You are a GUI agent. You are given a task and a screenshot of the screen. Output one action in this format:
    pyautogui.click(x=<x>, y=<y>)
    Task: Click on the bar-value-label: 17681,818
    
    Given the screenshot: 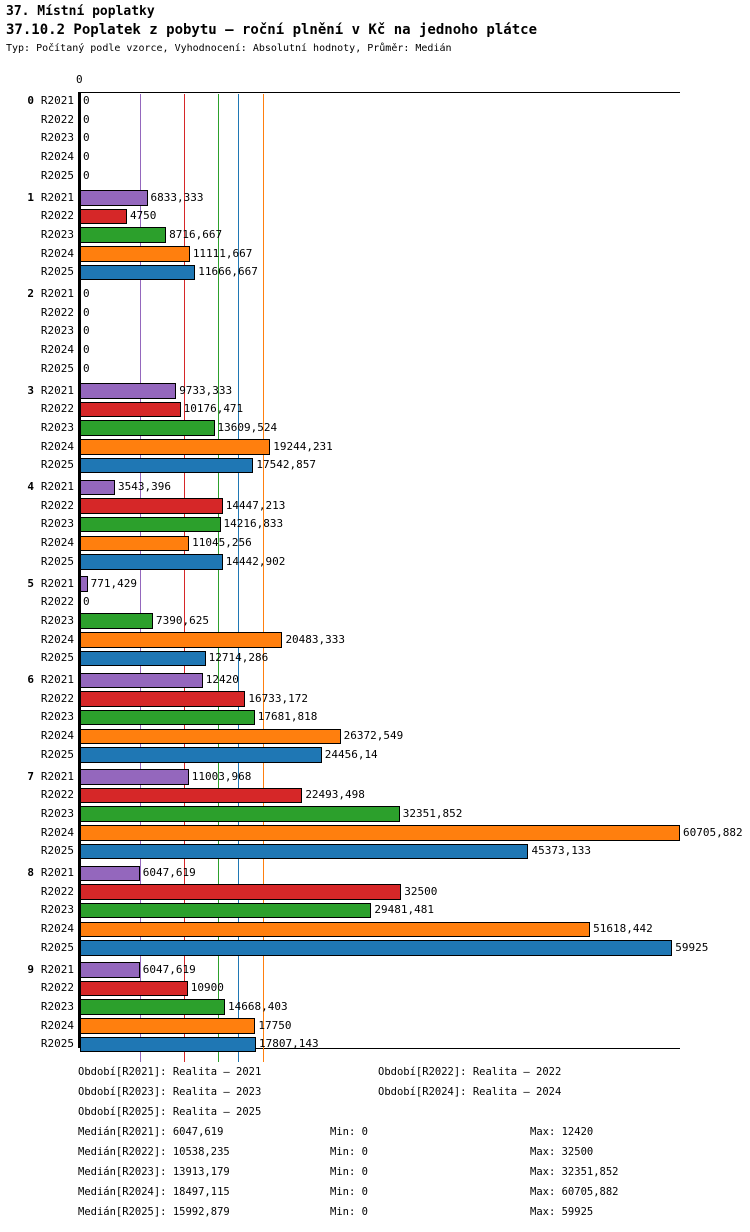 What is the action you would take?
    pyautogui.click(x=287, y=717)
    